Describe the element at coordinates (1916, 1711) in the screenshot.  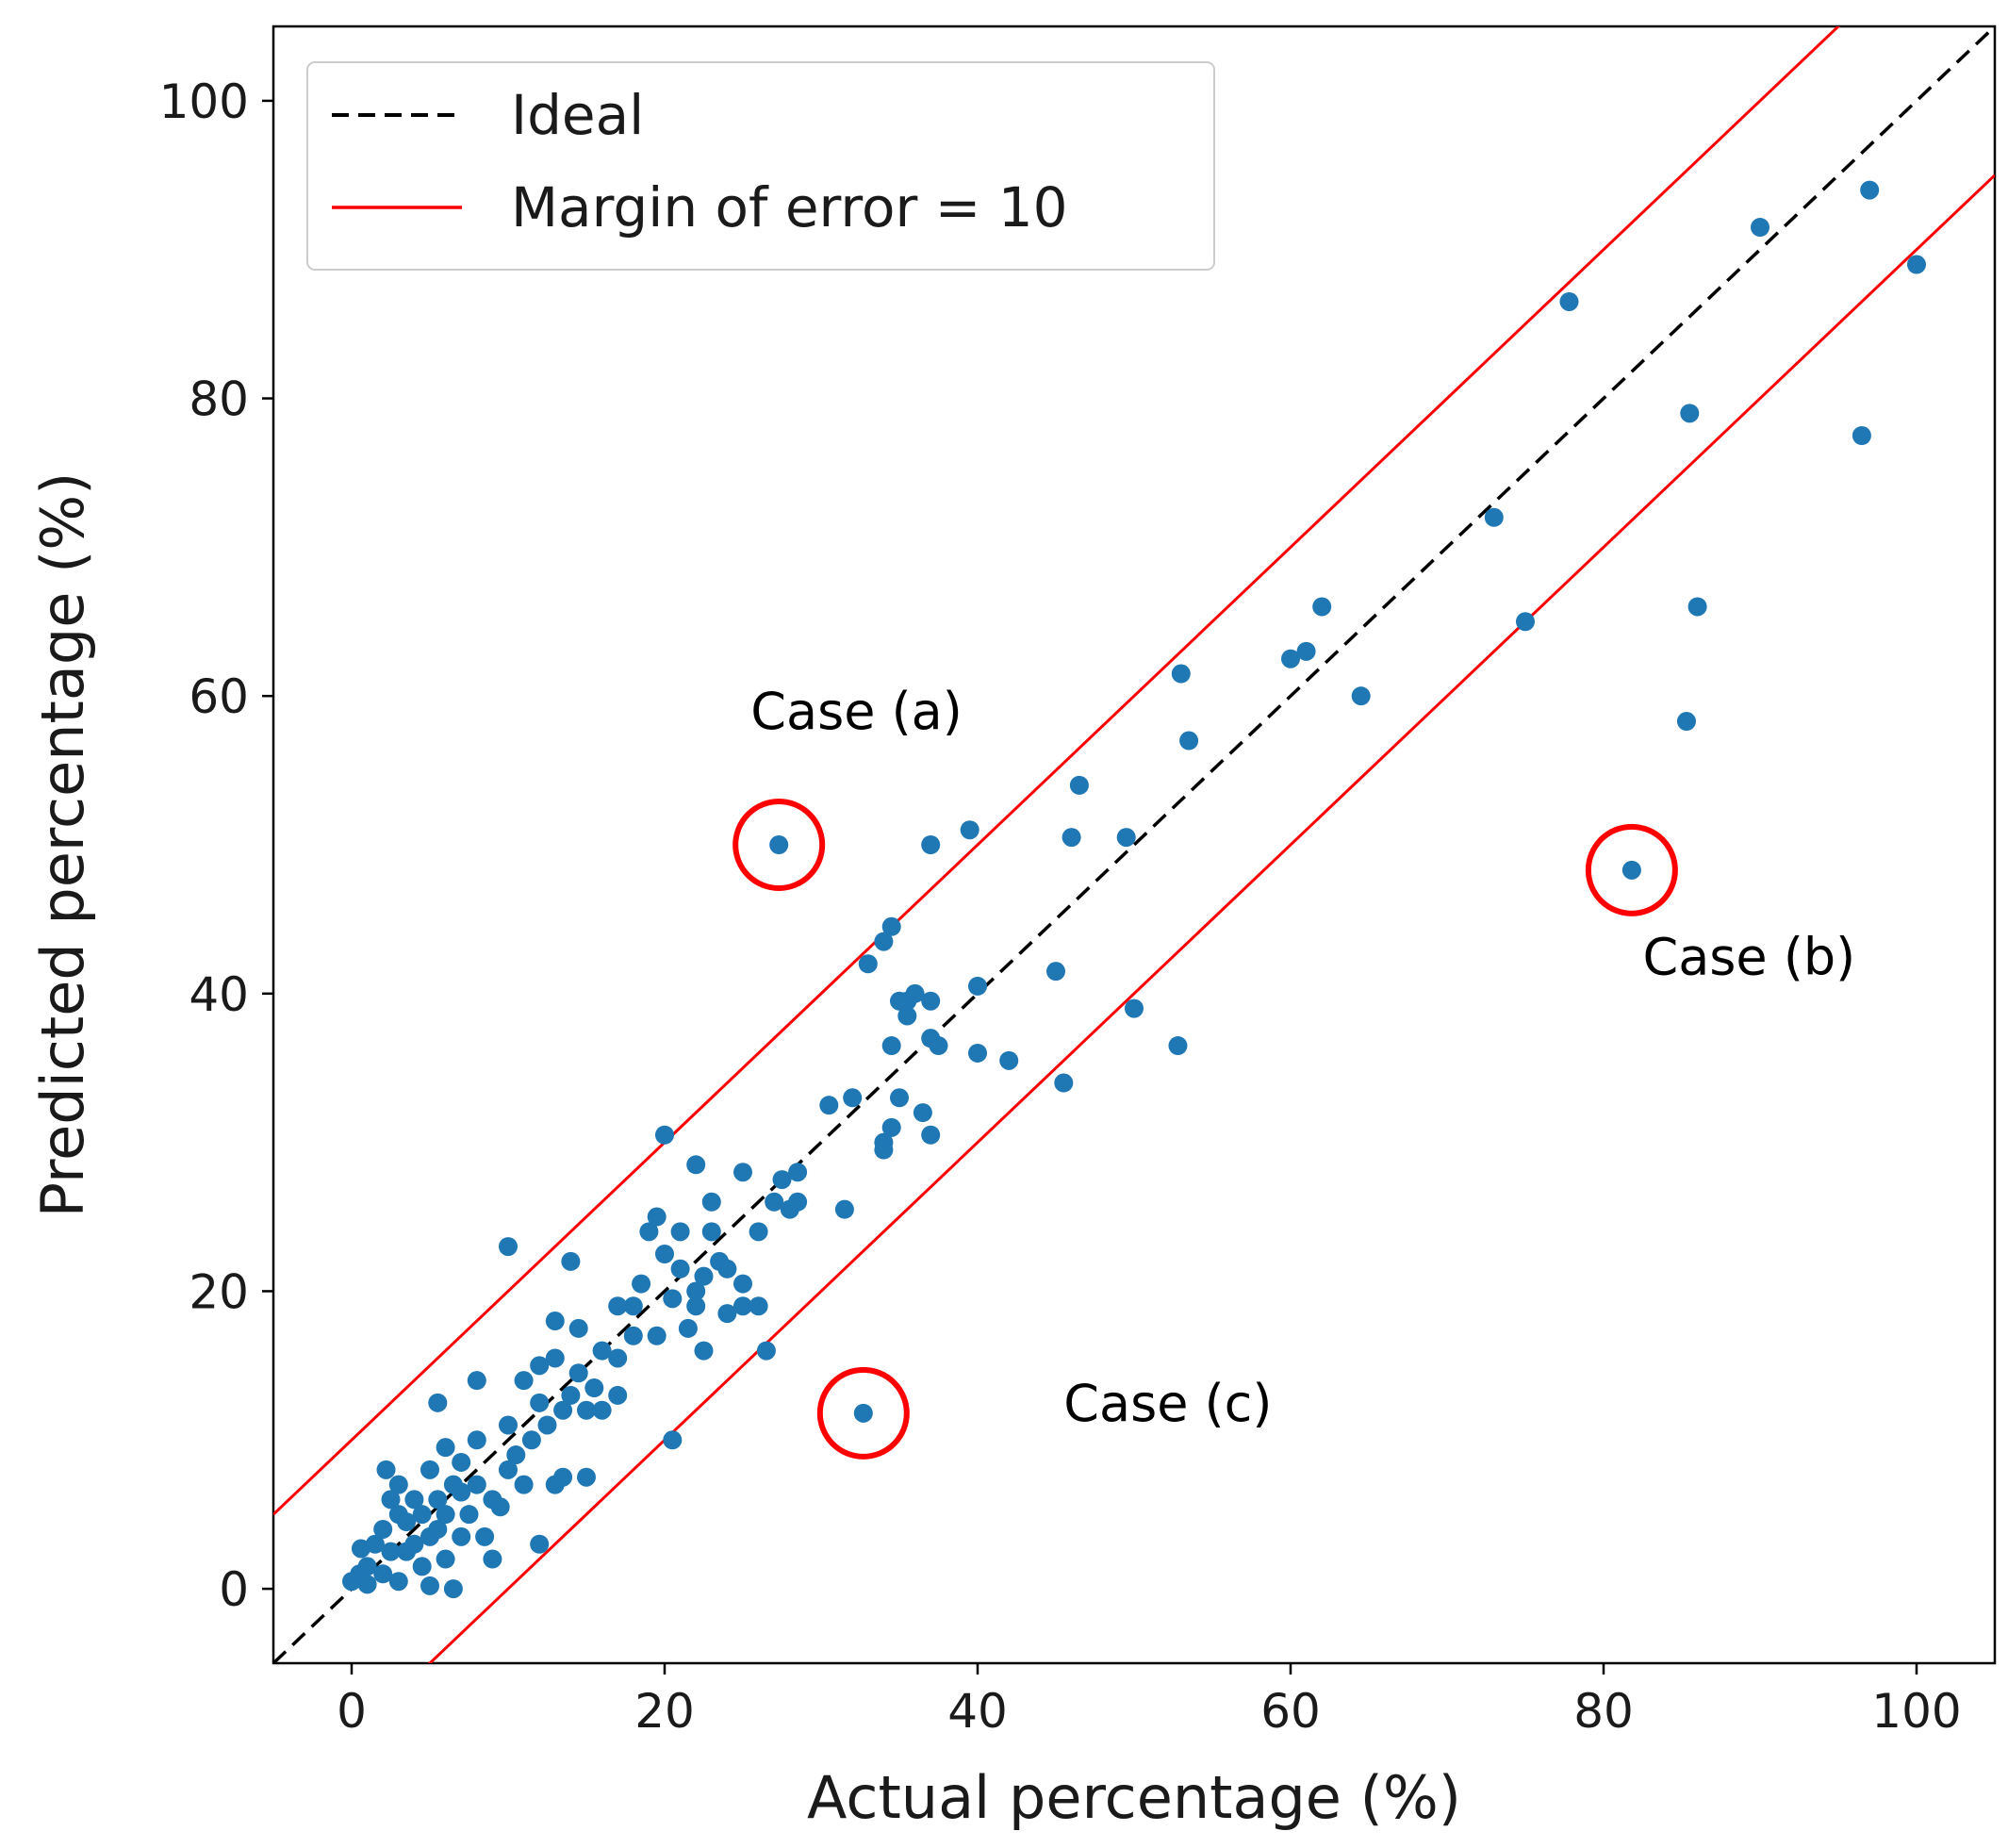
I see `x-tick-label: 100` at that location.